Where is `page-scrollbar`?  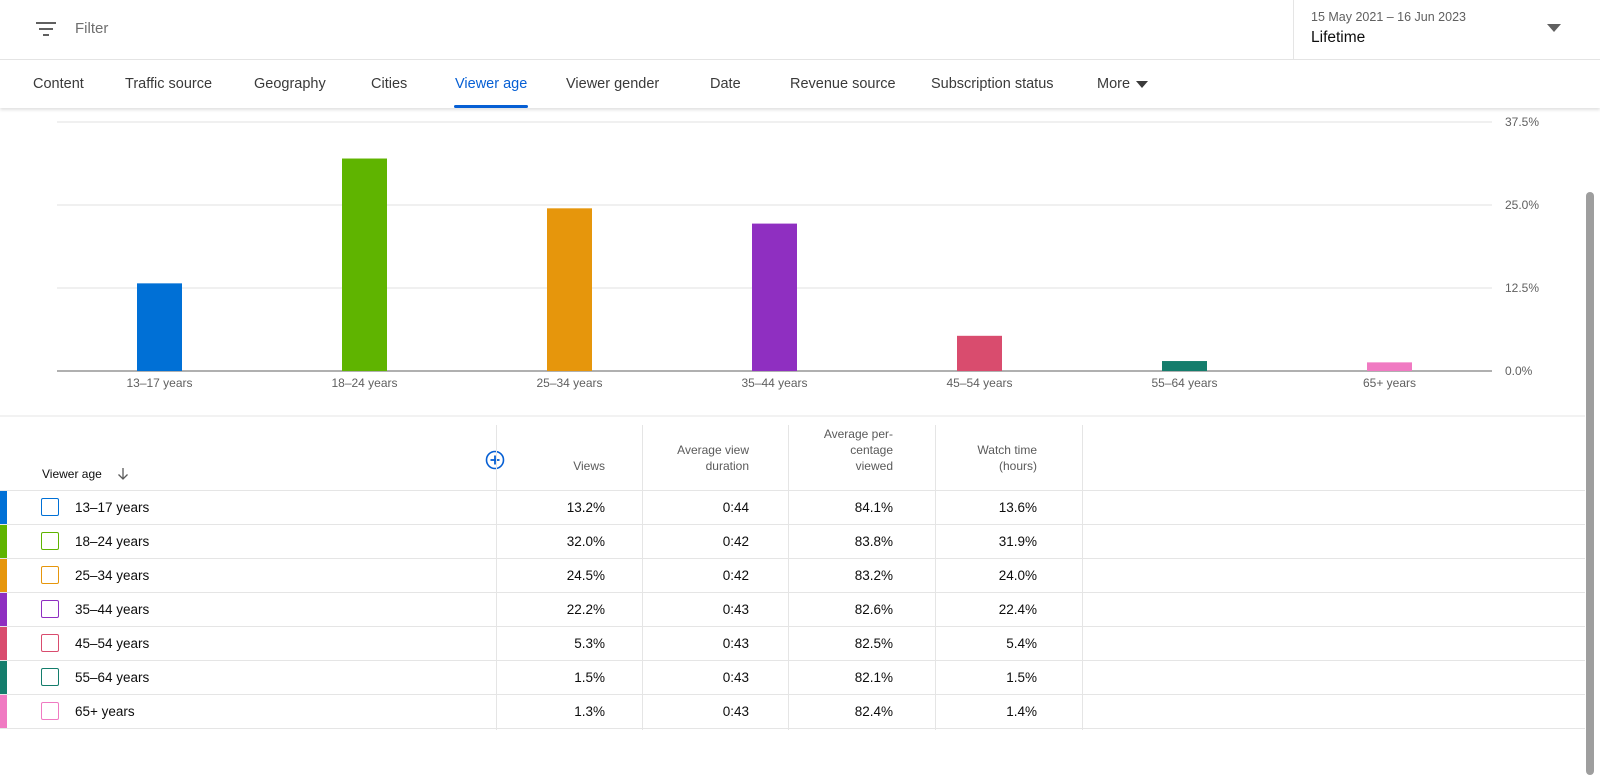 page-scrollbar is located at coordinates (1590, 483).